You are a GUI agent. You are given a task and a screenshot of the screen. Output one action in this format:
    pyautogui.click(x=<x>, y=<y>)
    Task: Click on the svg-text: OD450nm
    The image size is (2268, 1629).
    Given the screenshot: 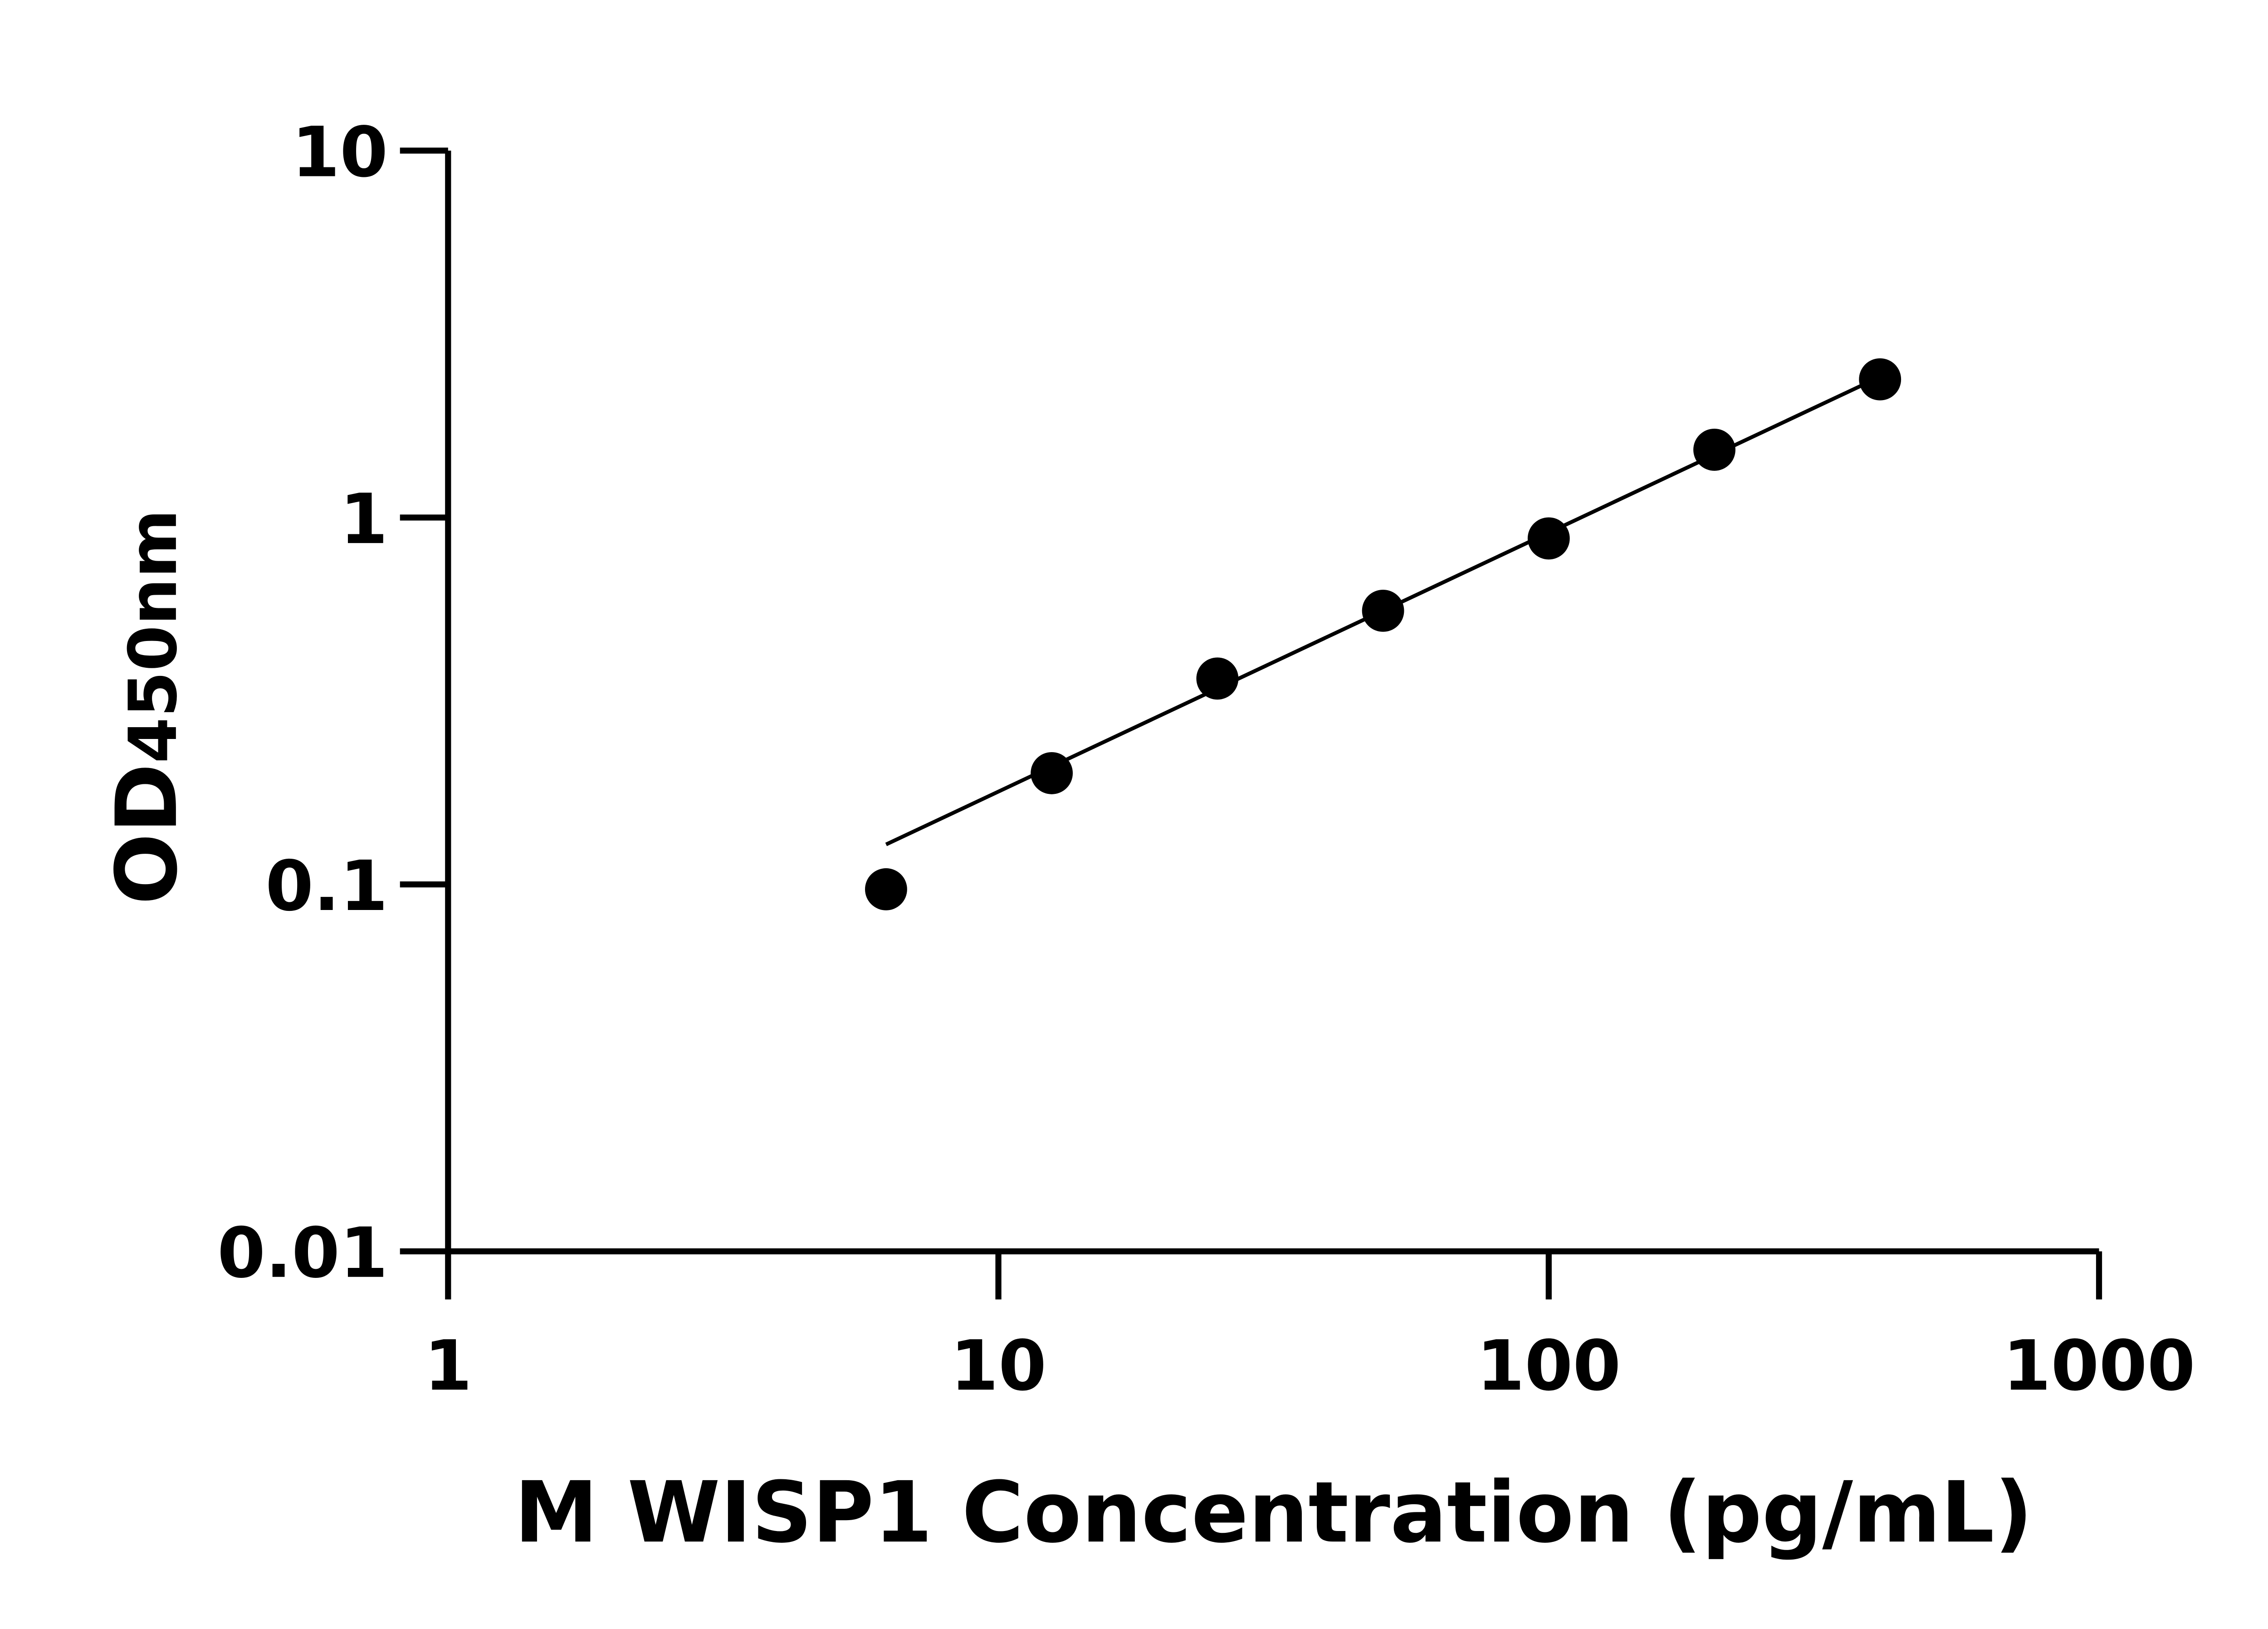 What is the action you would take?
    pyautogui.click(x=147, y=707)
    